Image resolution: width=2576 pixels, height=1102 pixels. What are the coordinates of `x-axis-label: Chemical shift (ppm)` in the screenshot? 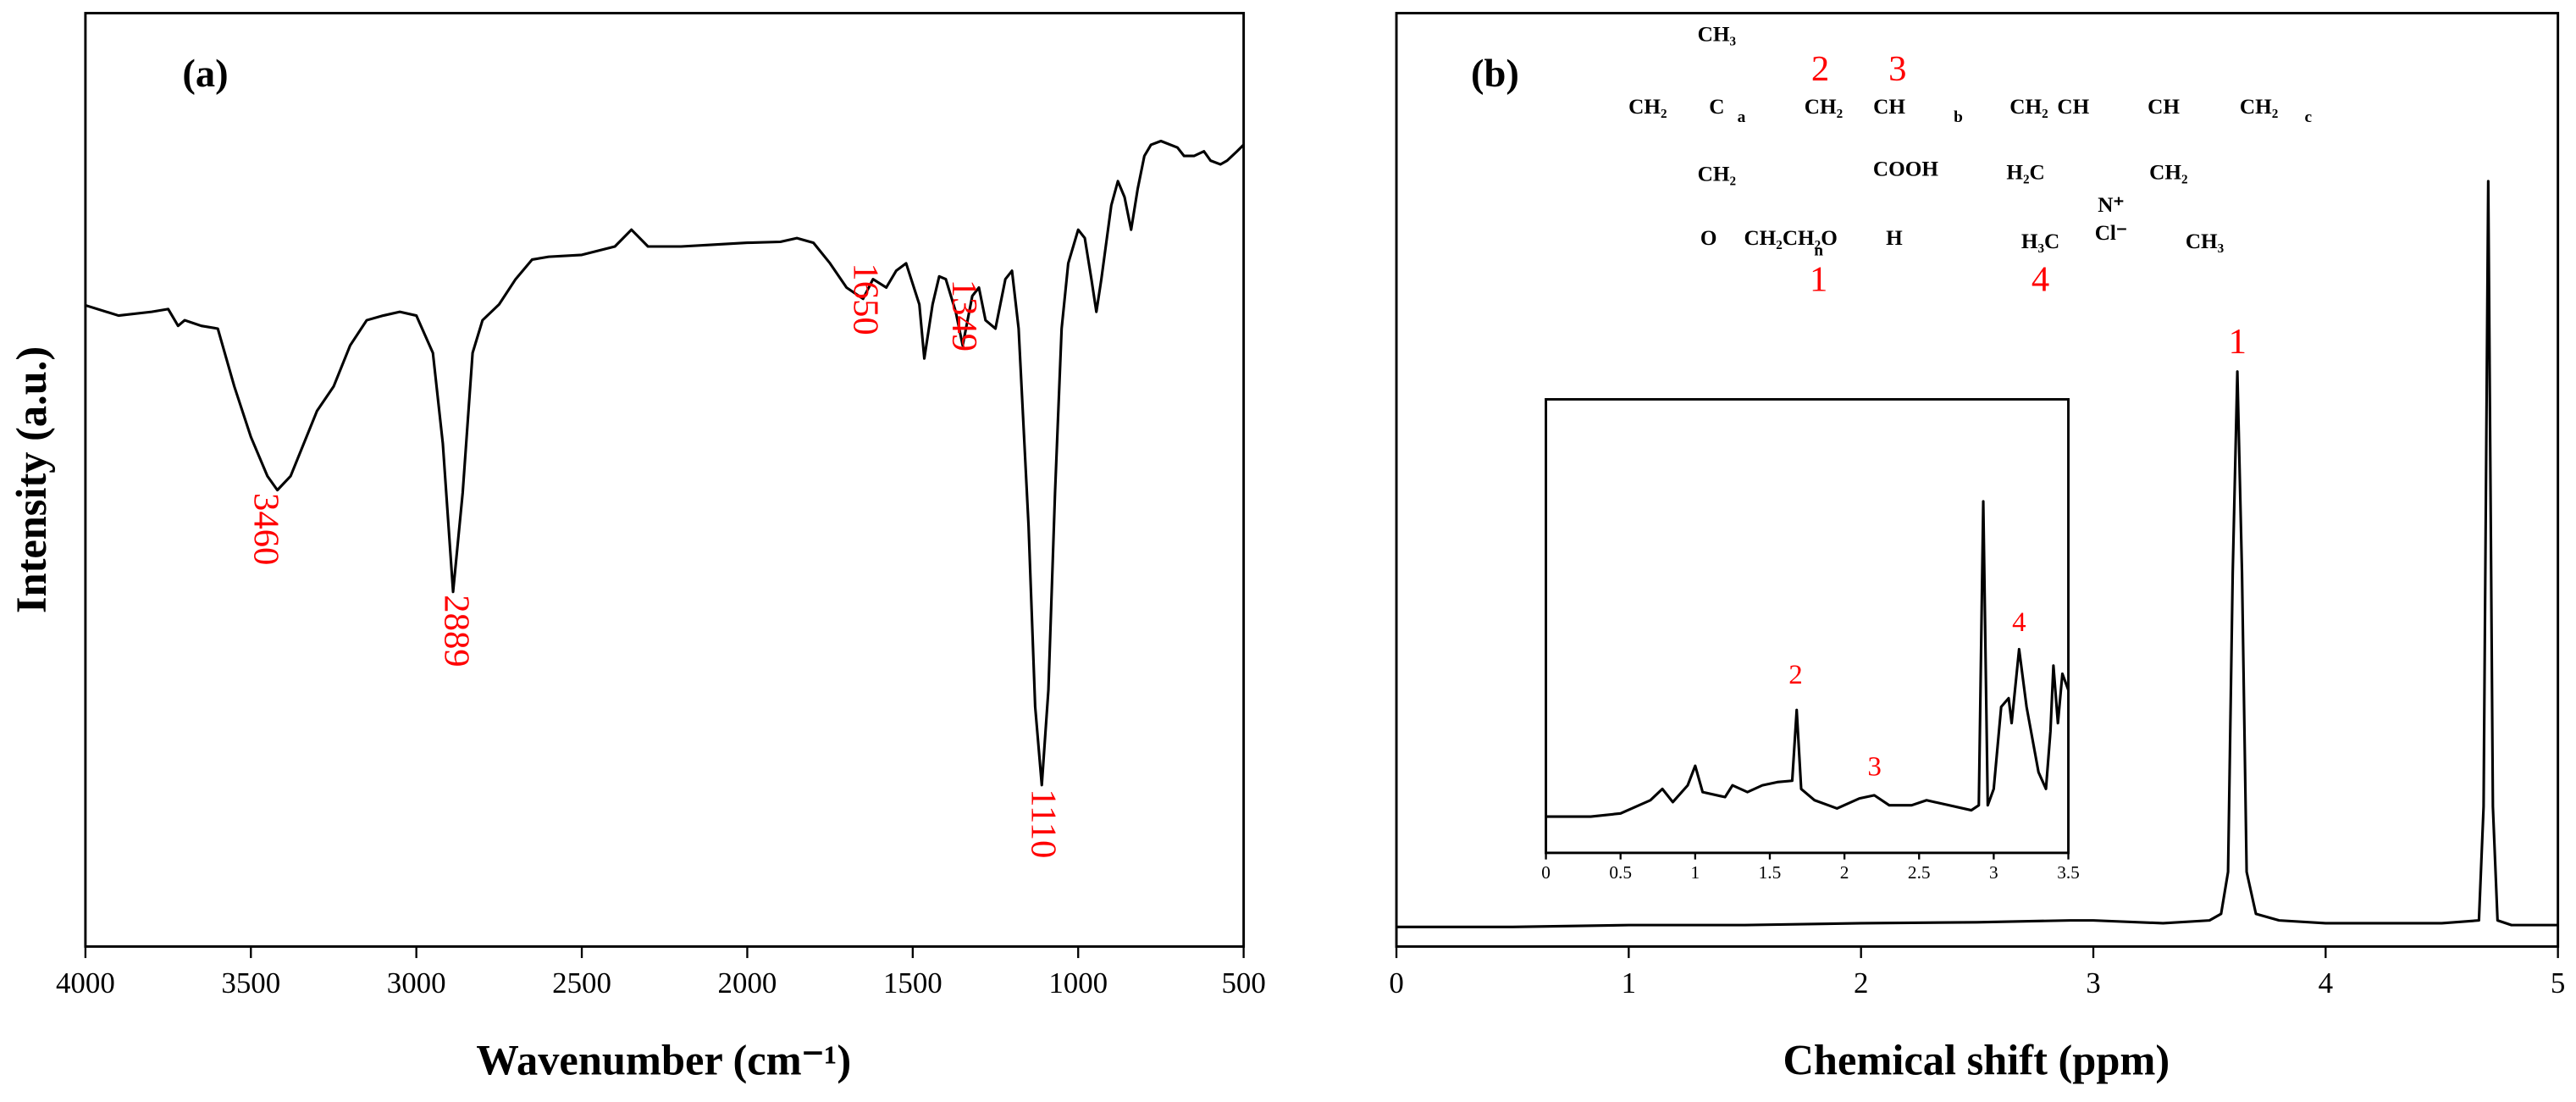 It's located at (1977, 1060).